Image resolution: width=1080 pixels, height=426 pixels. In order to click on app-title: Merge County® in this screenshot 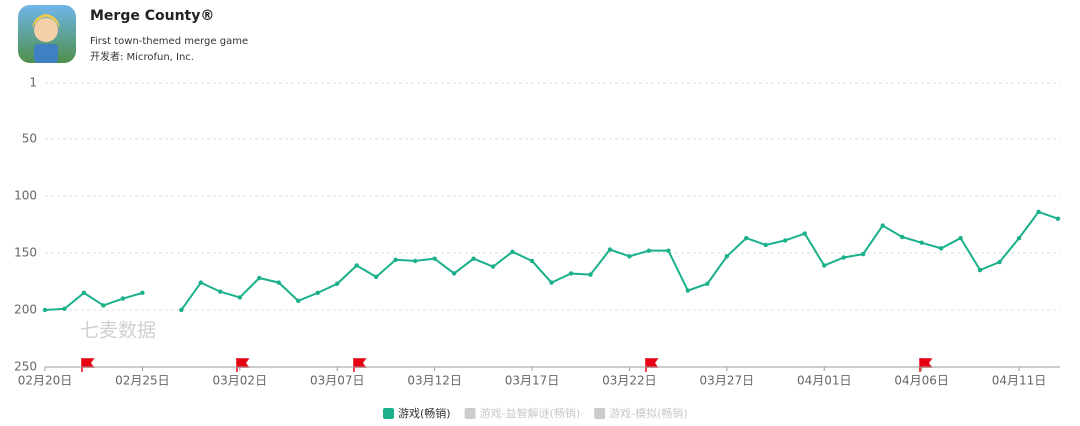, I will do `click(152, 16)`.